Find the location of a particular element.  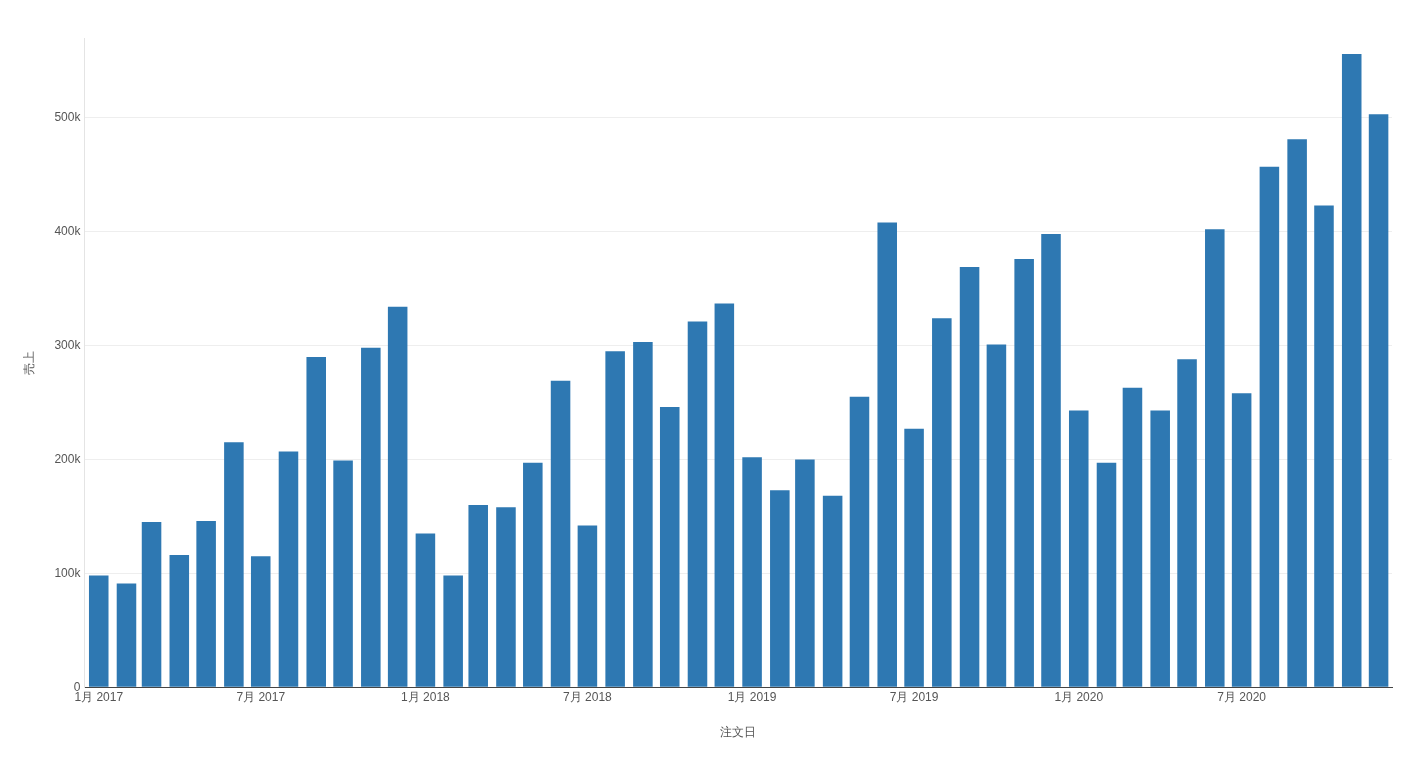

x-tick-label: 1月 2018 is located at coordinates (426, 696).